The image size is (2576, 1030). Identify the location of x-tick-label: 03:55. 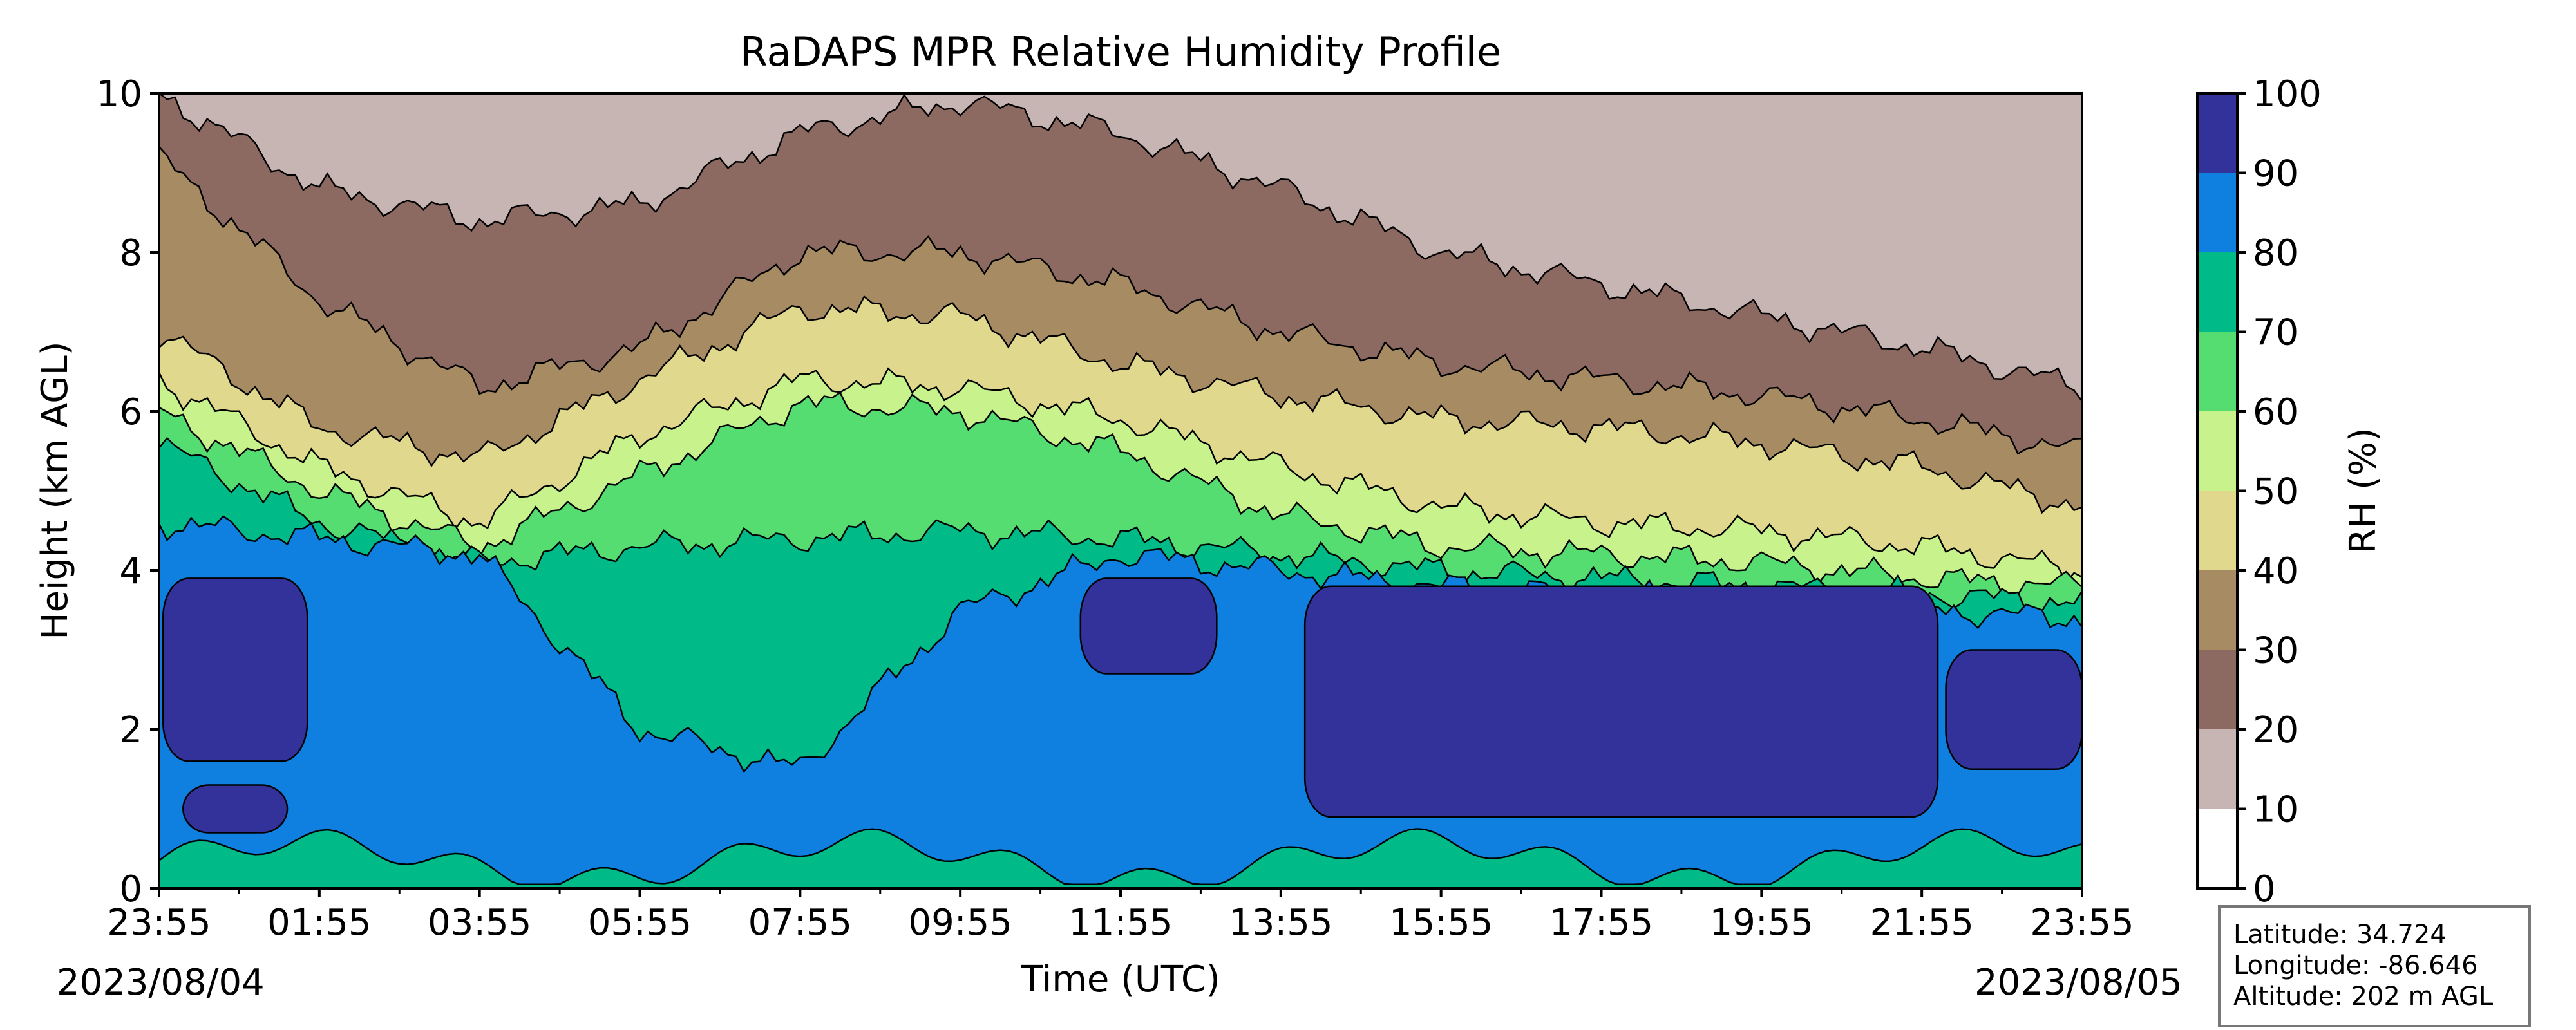
(480, 923).